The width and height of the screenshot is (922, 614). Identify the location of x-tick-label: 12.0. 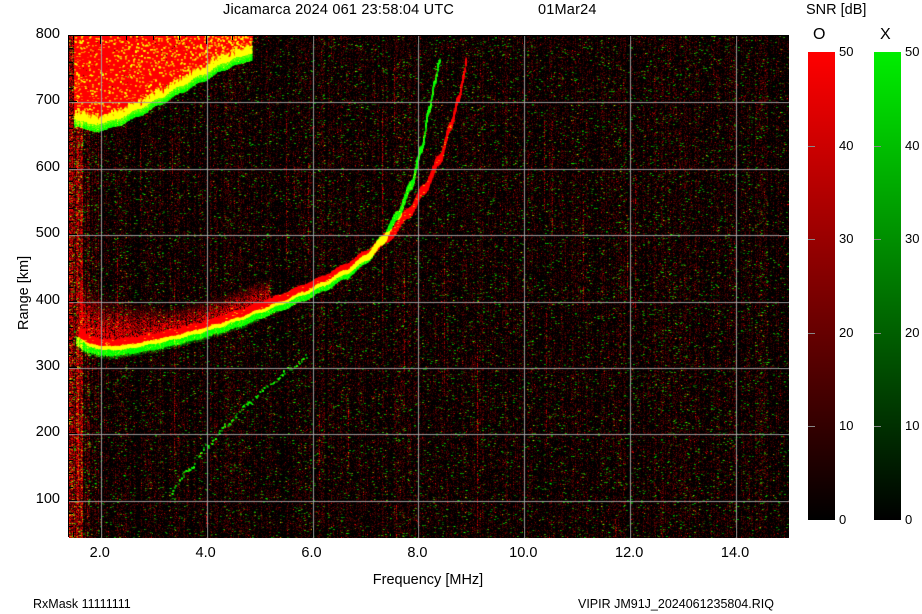
(629, 553).